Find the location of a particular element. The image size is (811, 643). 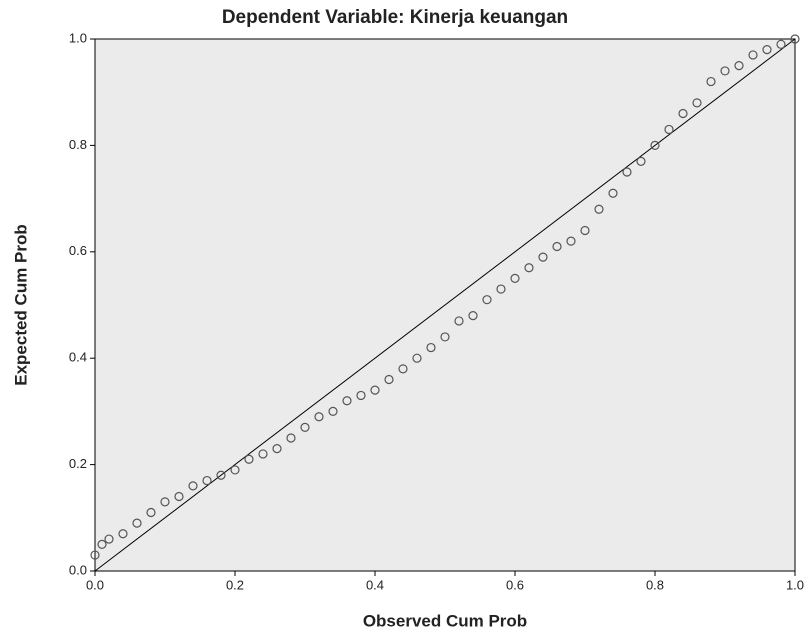

x-tick-label: 0.6 is located at coordinates (515, 584).